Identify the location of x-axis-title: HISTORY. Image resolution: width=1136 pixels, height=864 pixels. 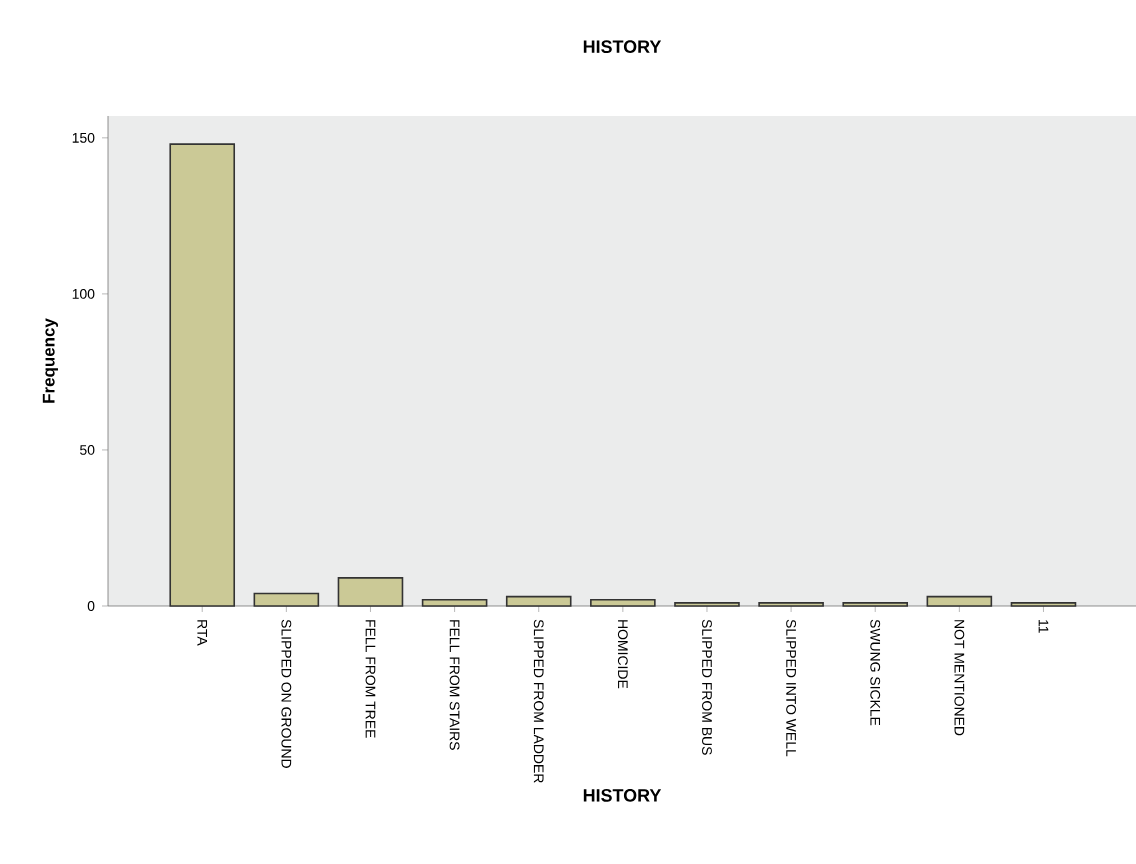
(622, 795).